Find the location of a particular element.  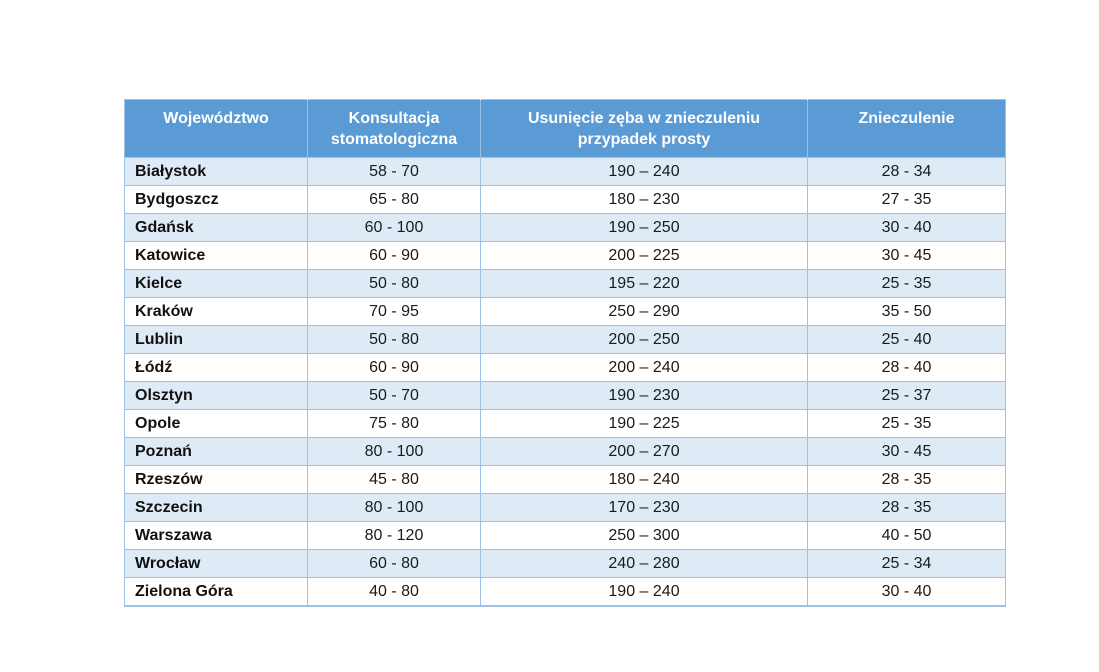

cell-consultation: 65 - 80 is located at coordinates (394, 199).